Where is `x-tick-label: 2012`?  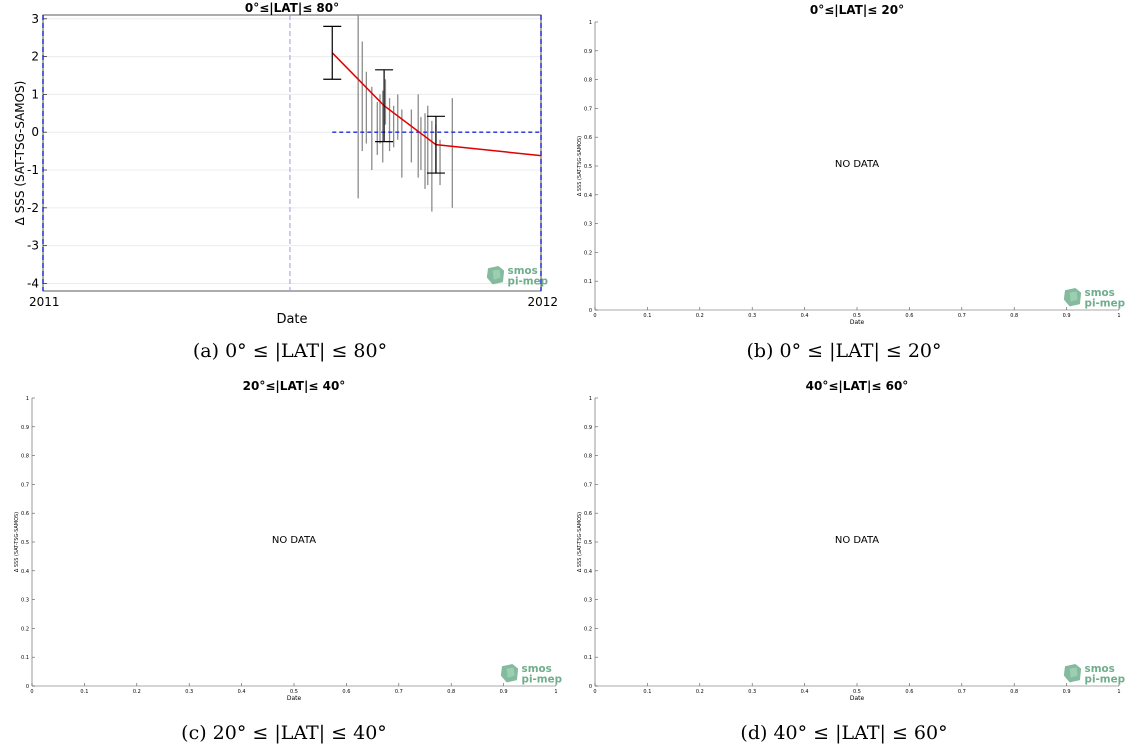
x-tick-label: 2012 is located at coordinates (542, 302).